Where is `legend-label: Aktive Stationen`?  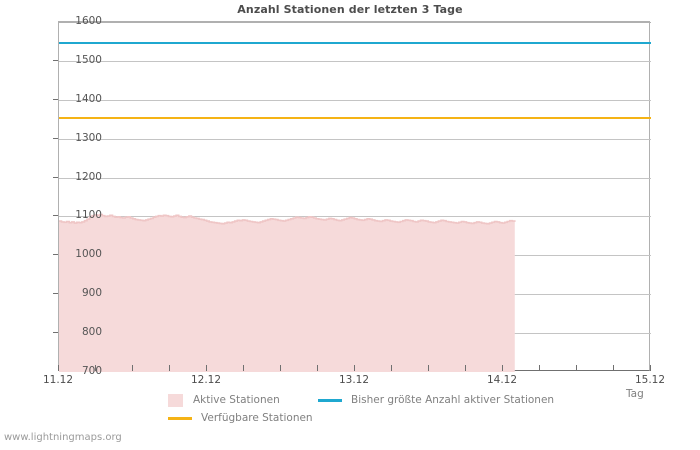
legend-label: Aktive Stationen is located at coordinates (236, 400).